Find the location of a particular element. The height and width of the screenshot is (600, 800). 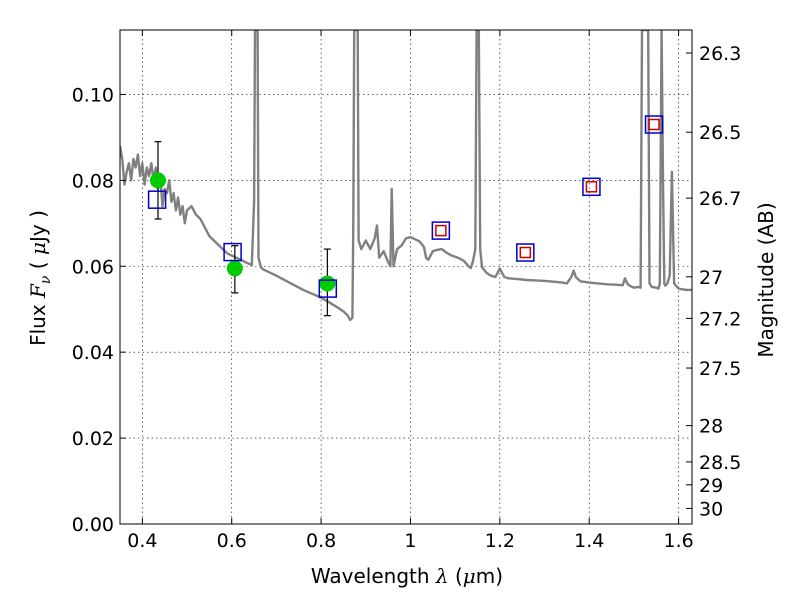

x-tick-label: 1 is located at coordinates (410, 541).